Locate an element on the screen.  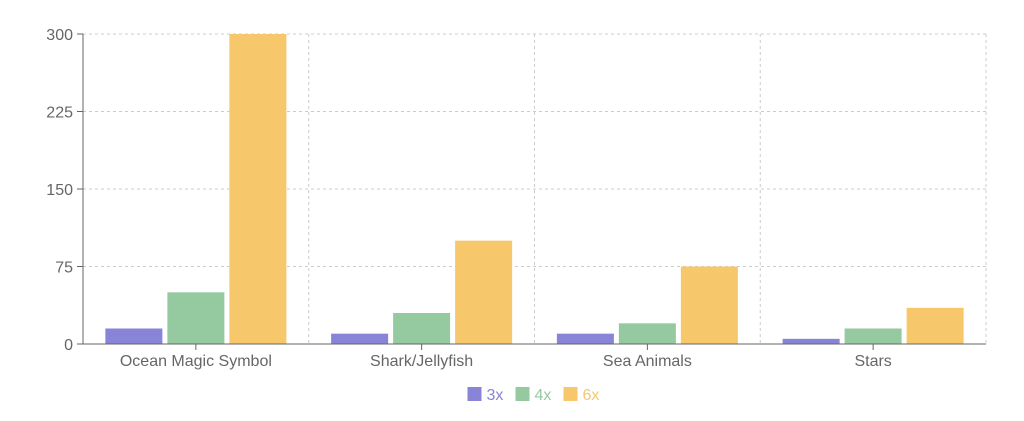
y-tick-label: 300 is located at coordinates (59, 35).